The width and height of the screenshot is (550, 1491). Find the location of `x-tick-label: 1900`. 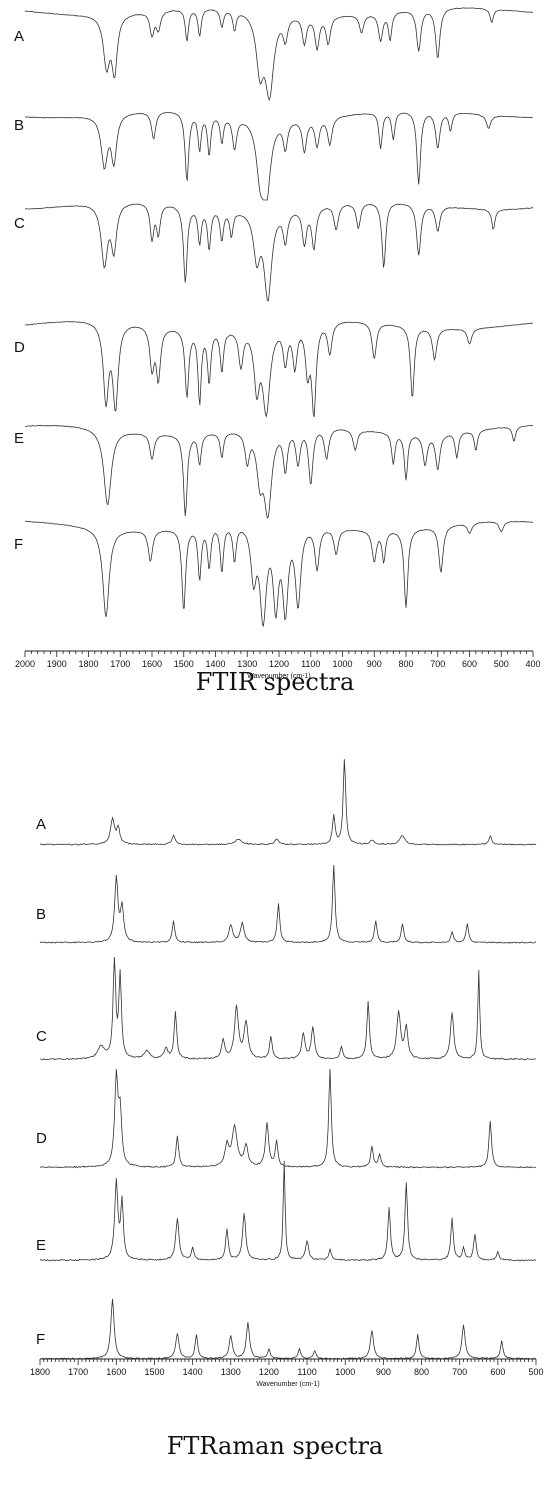

x-tick-label: 1900 is located at coordinates (57, 664).